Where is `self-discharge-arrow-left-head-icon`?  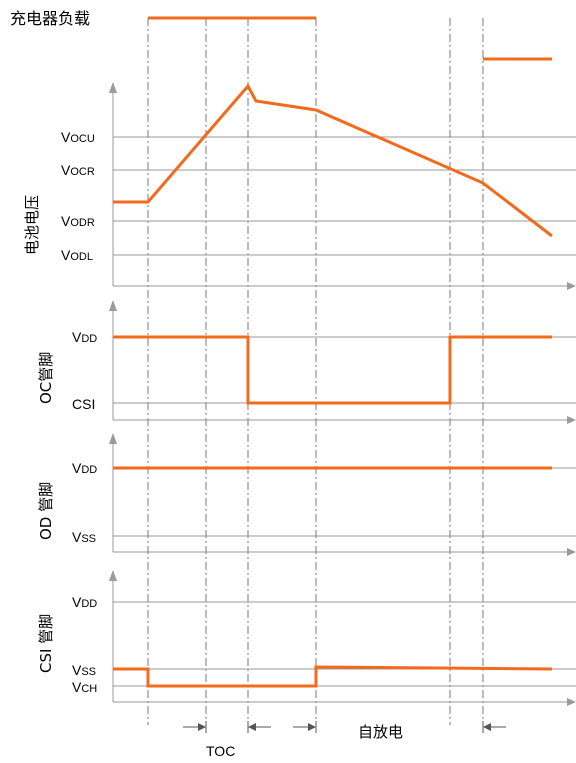
self-discharge-arrow-left-head-icon is located at coordinates (312, 727).